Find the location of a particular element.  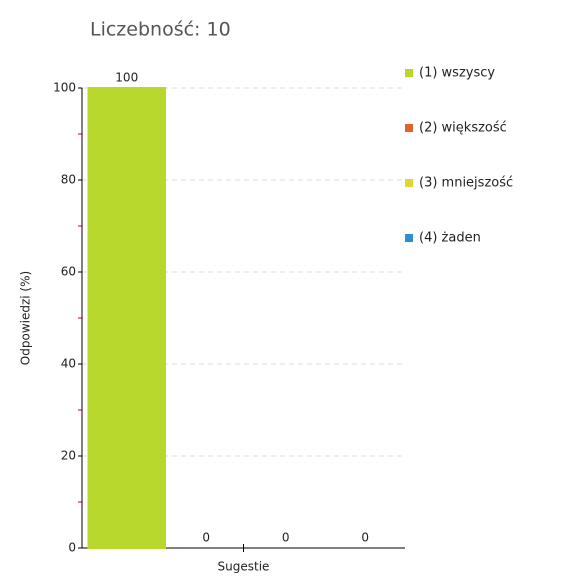

legend-label: (1) wszyscy is located at coordinates (457, 73).